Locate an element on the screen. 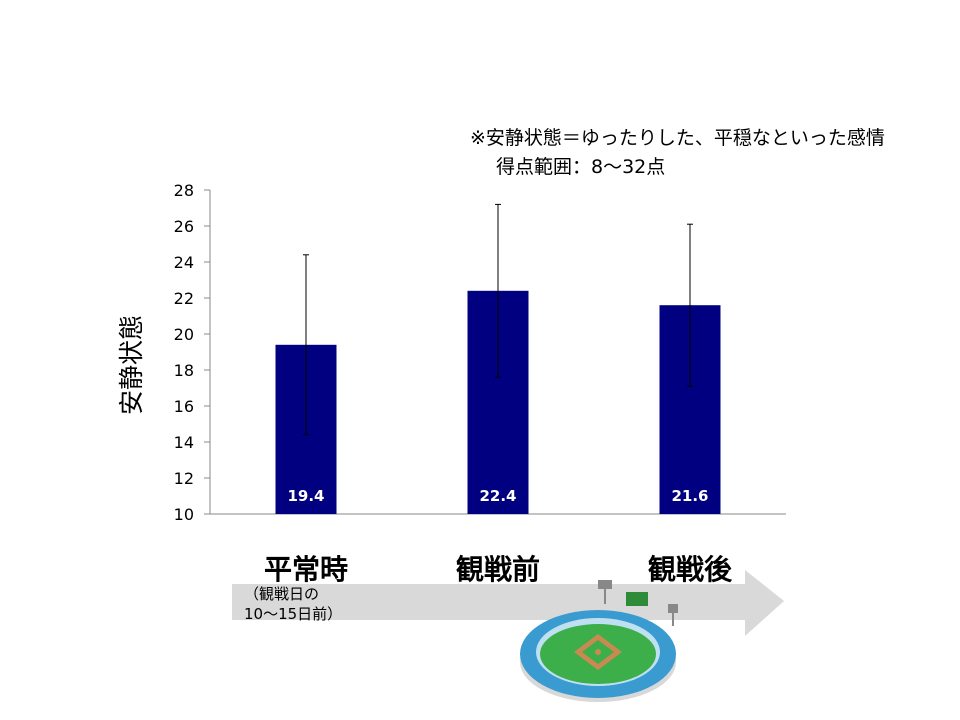 The height and width of the screenshot is (720, 960). y-tick-label: 12 is located at coordinates (184, 478).